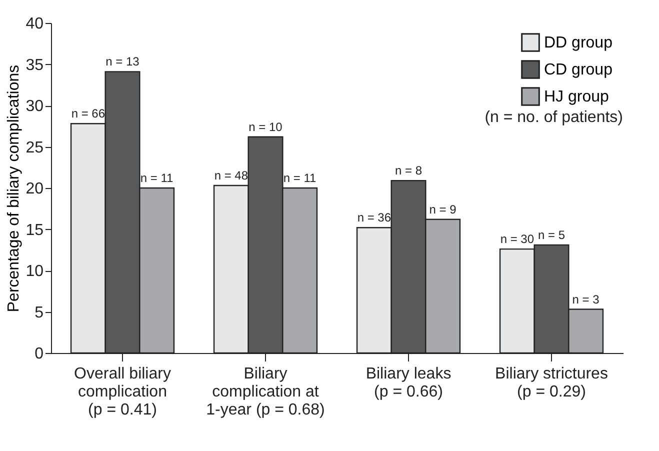 This screenshot has width=659, height=451. Describe the element at coordinates (88, 113) in the screenshot. I see `annotation: n = 66` at that location.